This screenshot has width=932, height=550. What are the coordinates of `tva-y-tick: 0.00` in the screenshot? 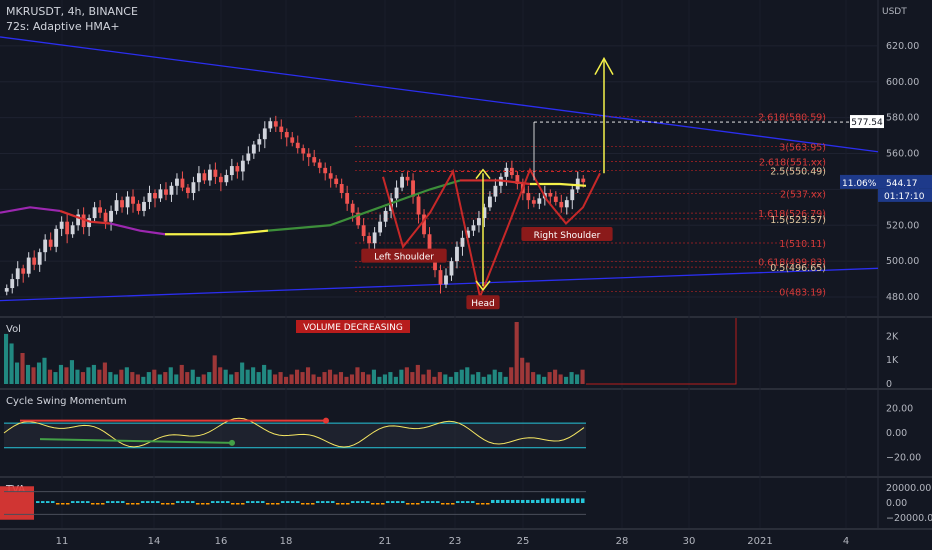 It's located at (896, 503).